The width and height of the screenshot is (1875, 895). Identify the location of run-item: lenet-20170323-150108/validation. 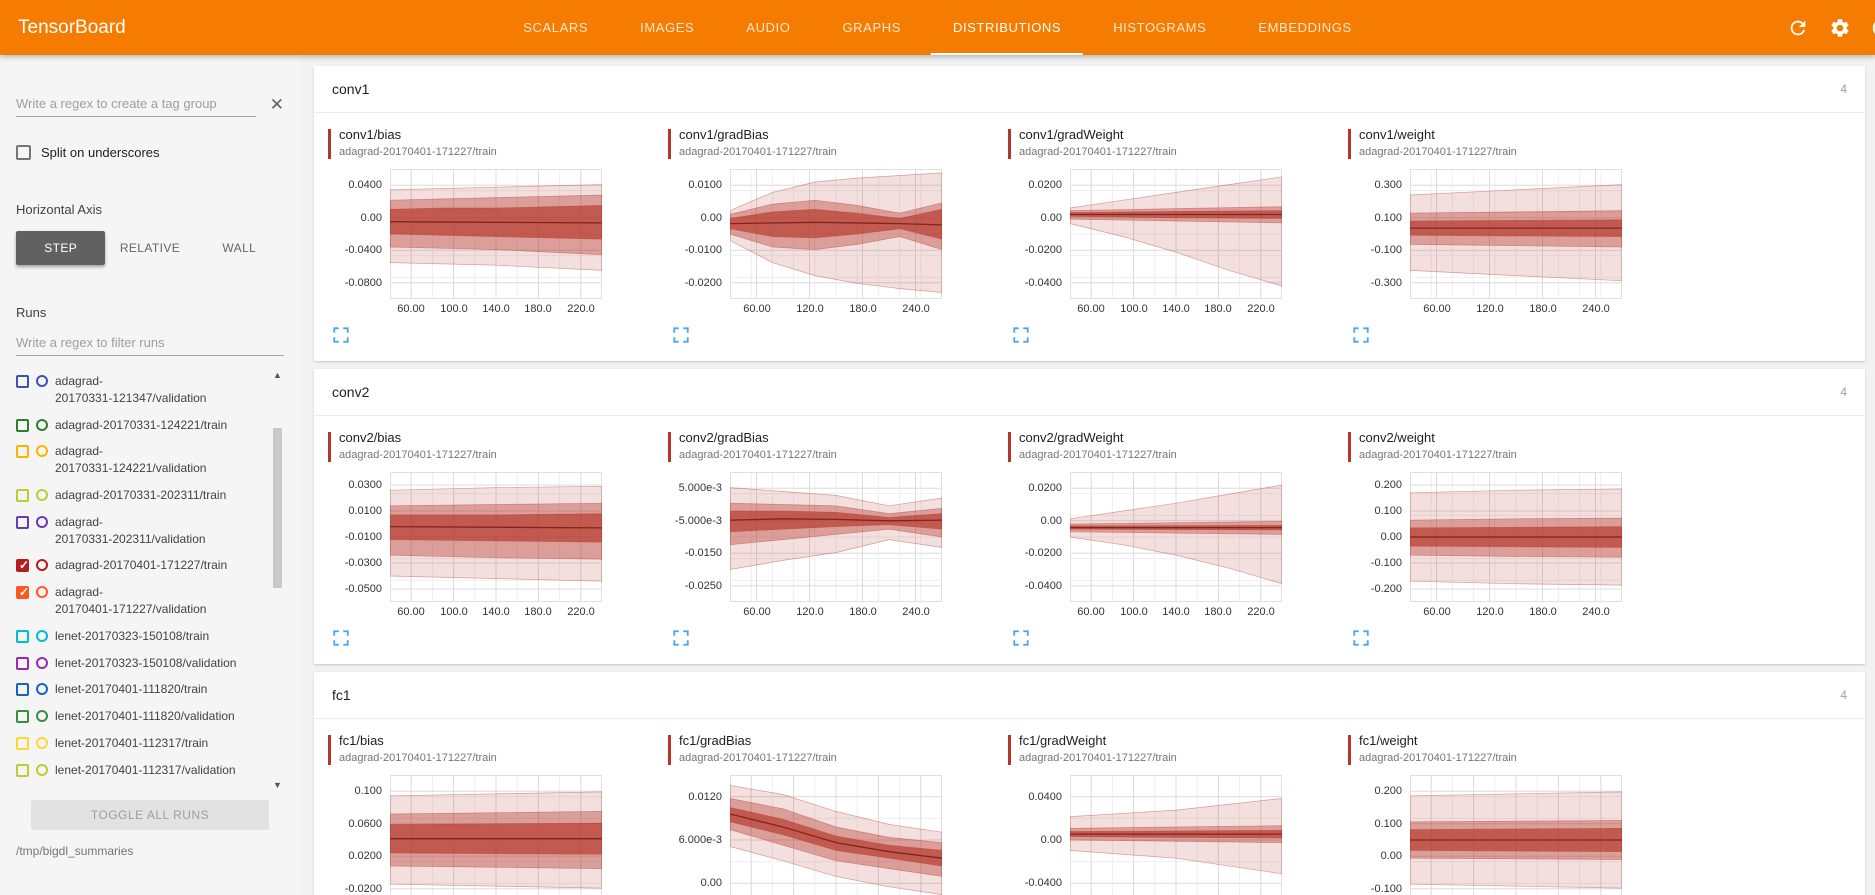
(141, 663).